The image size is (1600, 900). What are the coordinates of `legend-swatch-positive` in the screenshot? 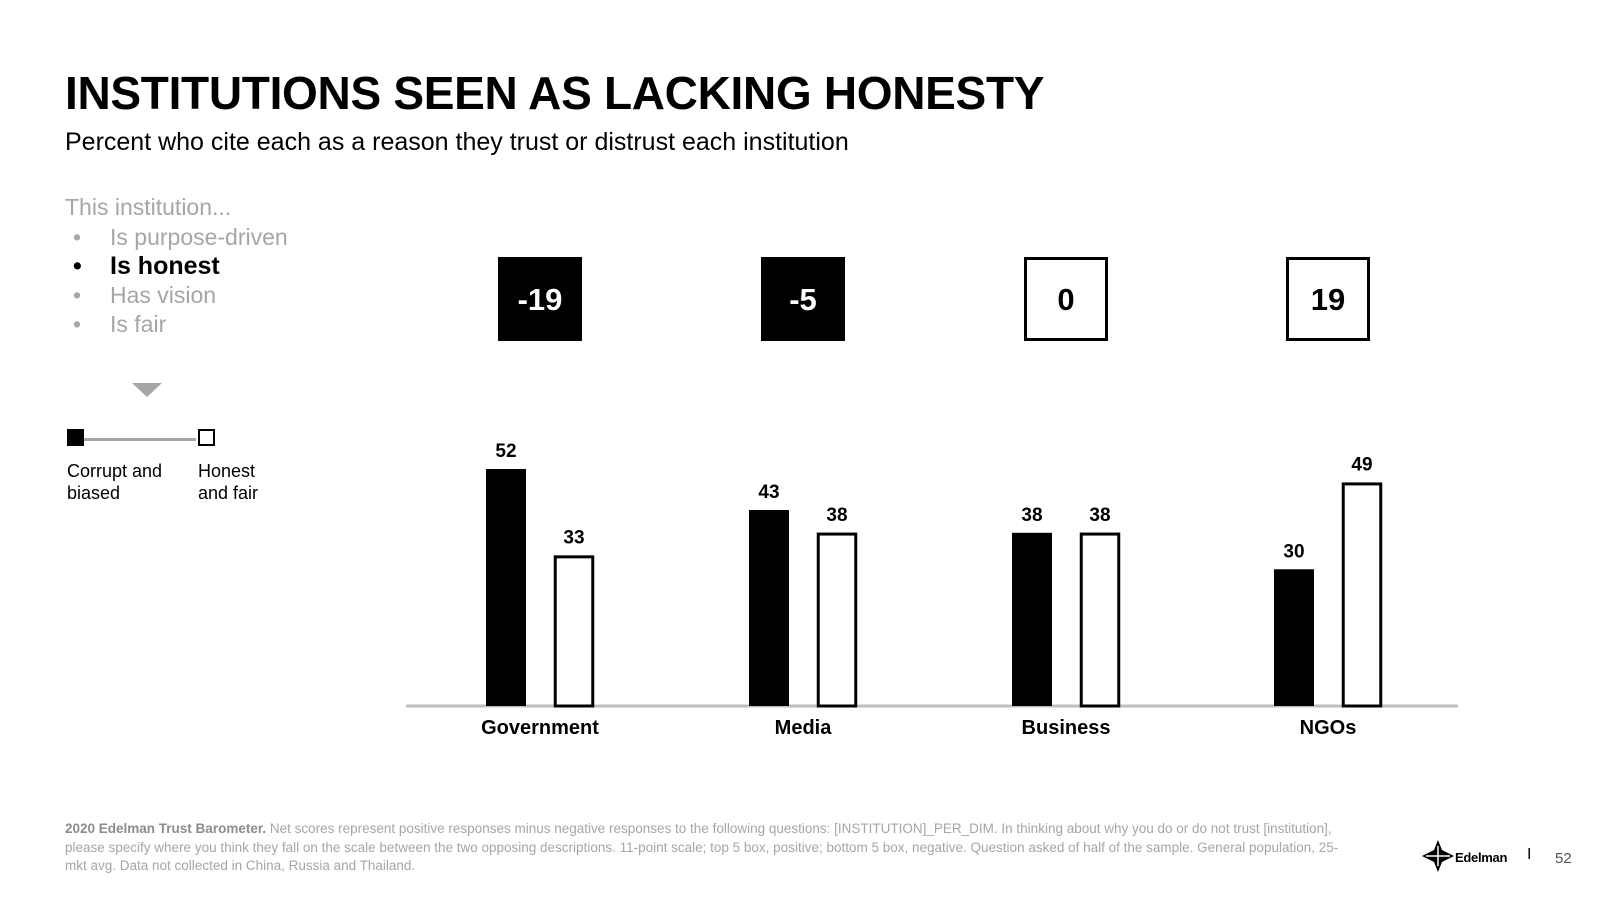 It's located at (206, 437).